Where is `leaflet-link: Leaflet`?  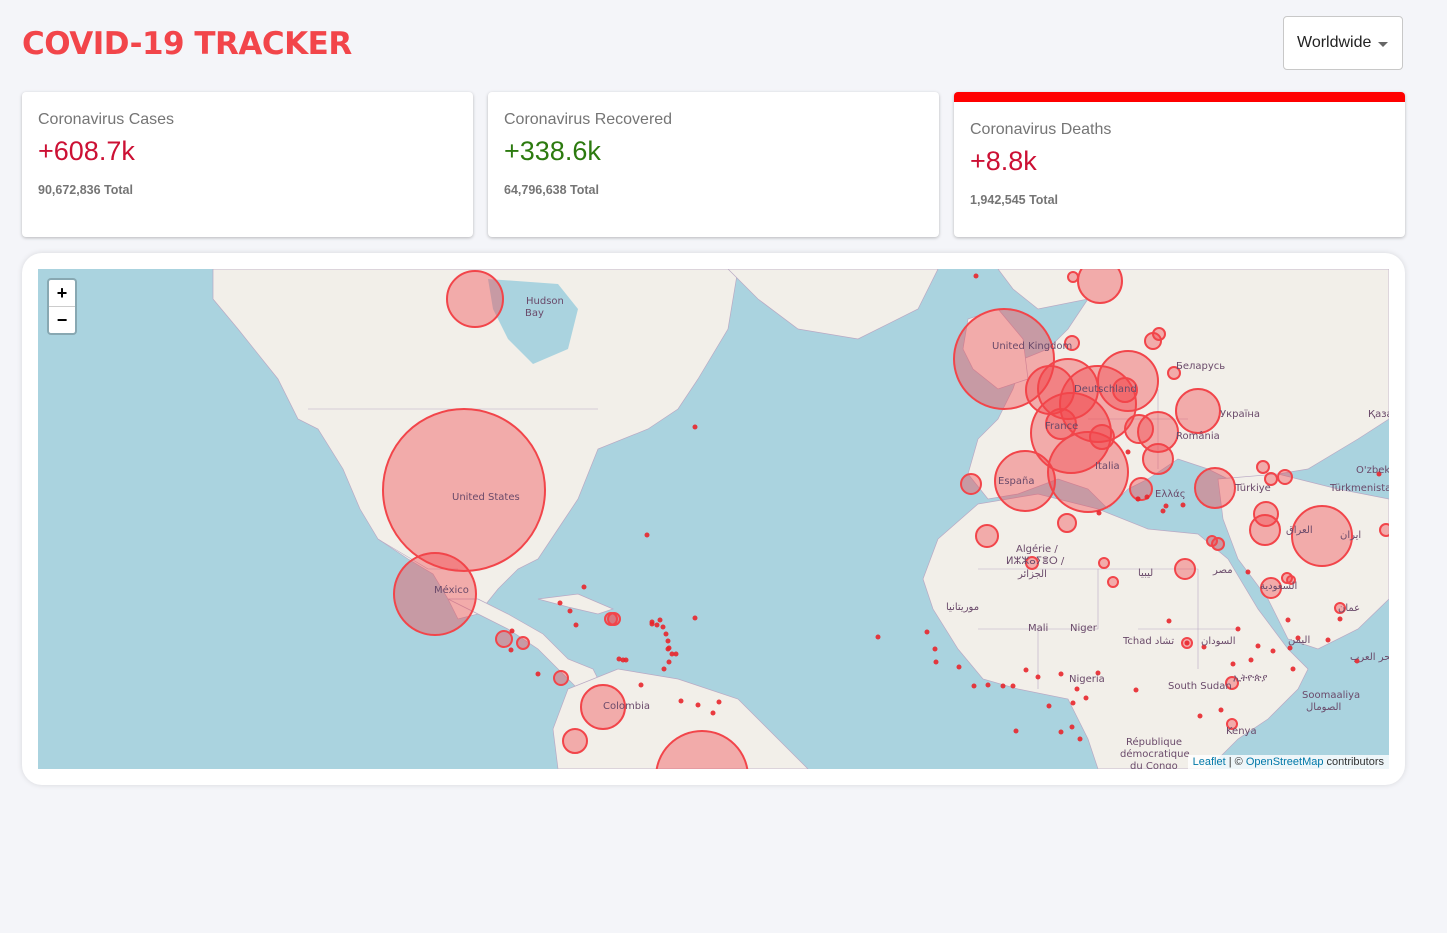 leaflet-link: Leaflet is located at coordinates (1209, 762).